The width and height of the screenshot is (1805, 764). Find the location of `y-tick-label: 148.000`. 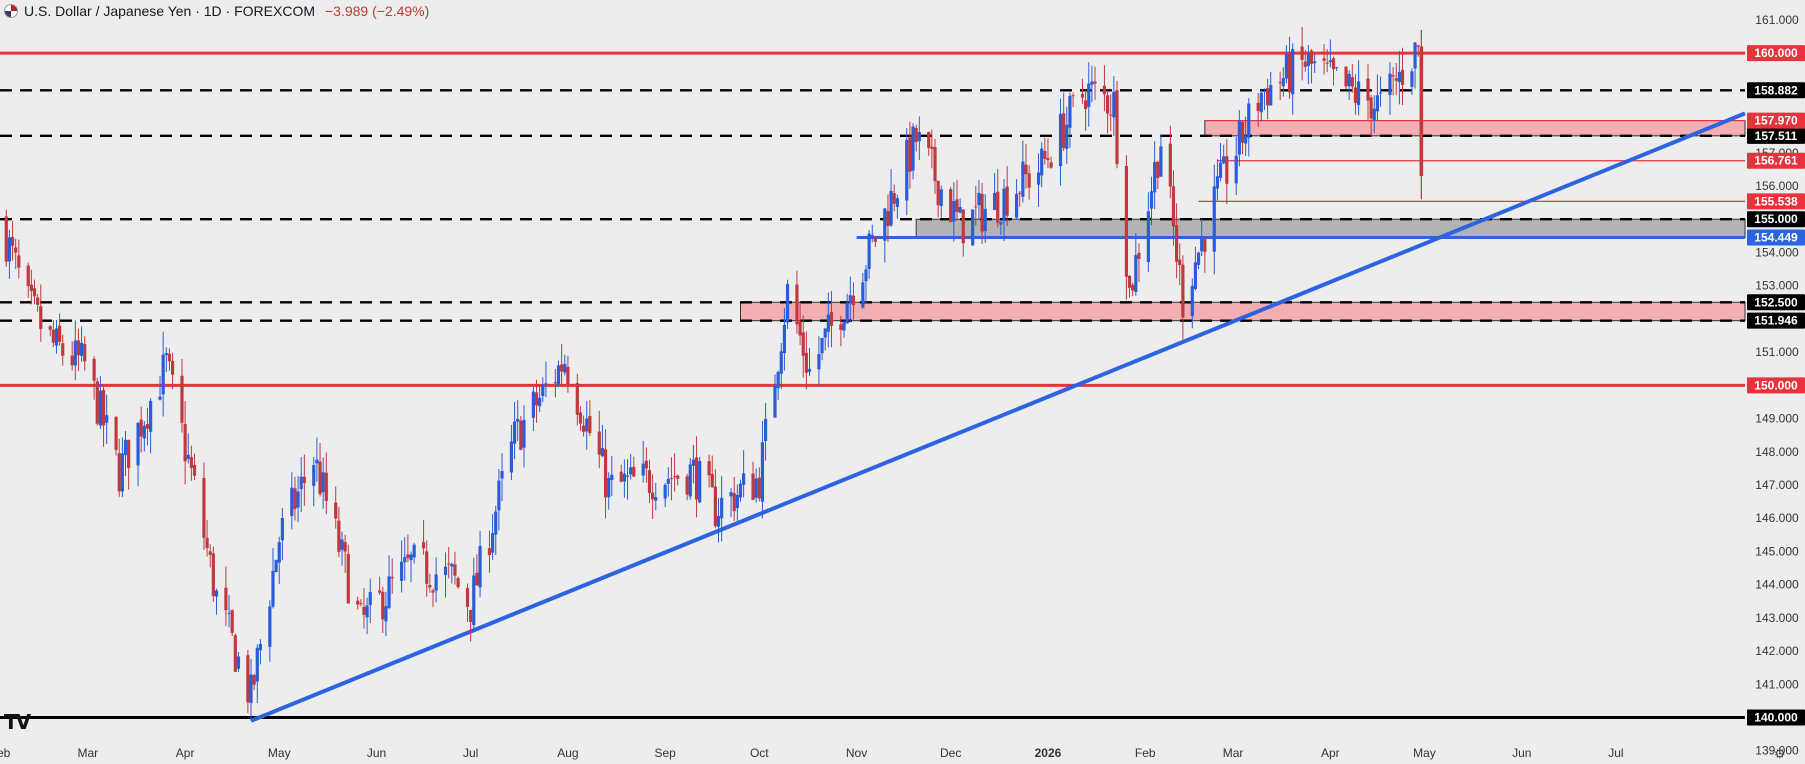

y-tick-label: 148.000 is located at coordinates (1777, 452).